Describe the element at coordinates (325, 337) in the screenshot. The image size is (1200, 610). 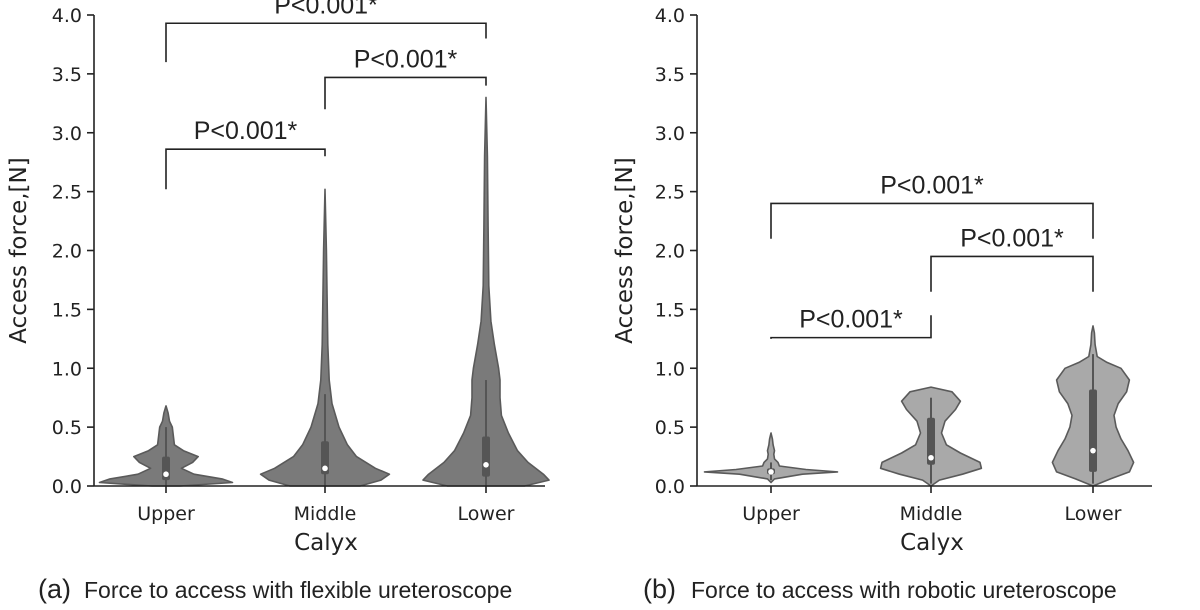
I see `violin-middle` at that location.